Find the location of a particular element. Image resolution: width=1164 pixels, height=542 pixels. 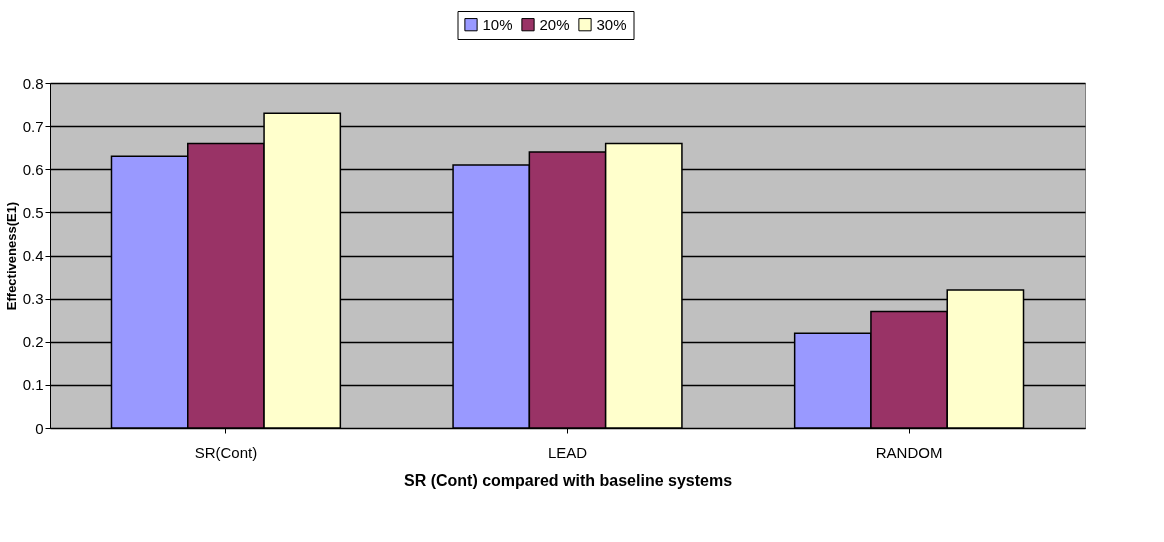

x-axis-title: SR (Cont) compared with baseline systems is located at coordinates (568, 480).